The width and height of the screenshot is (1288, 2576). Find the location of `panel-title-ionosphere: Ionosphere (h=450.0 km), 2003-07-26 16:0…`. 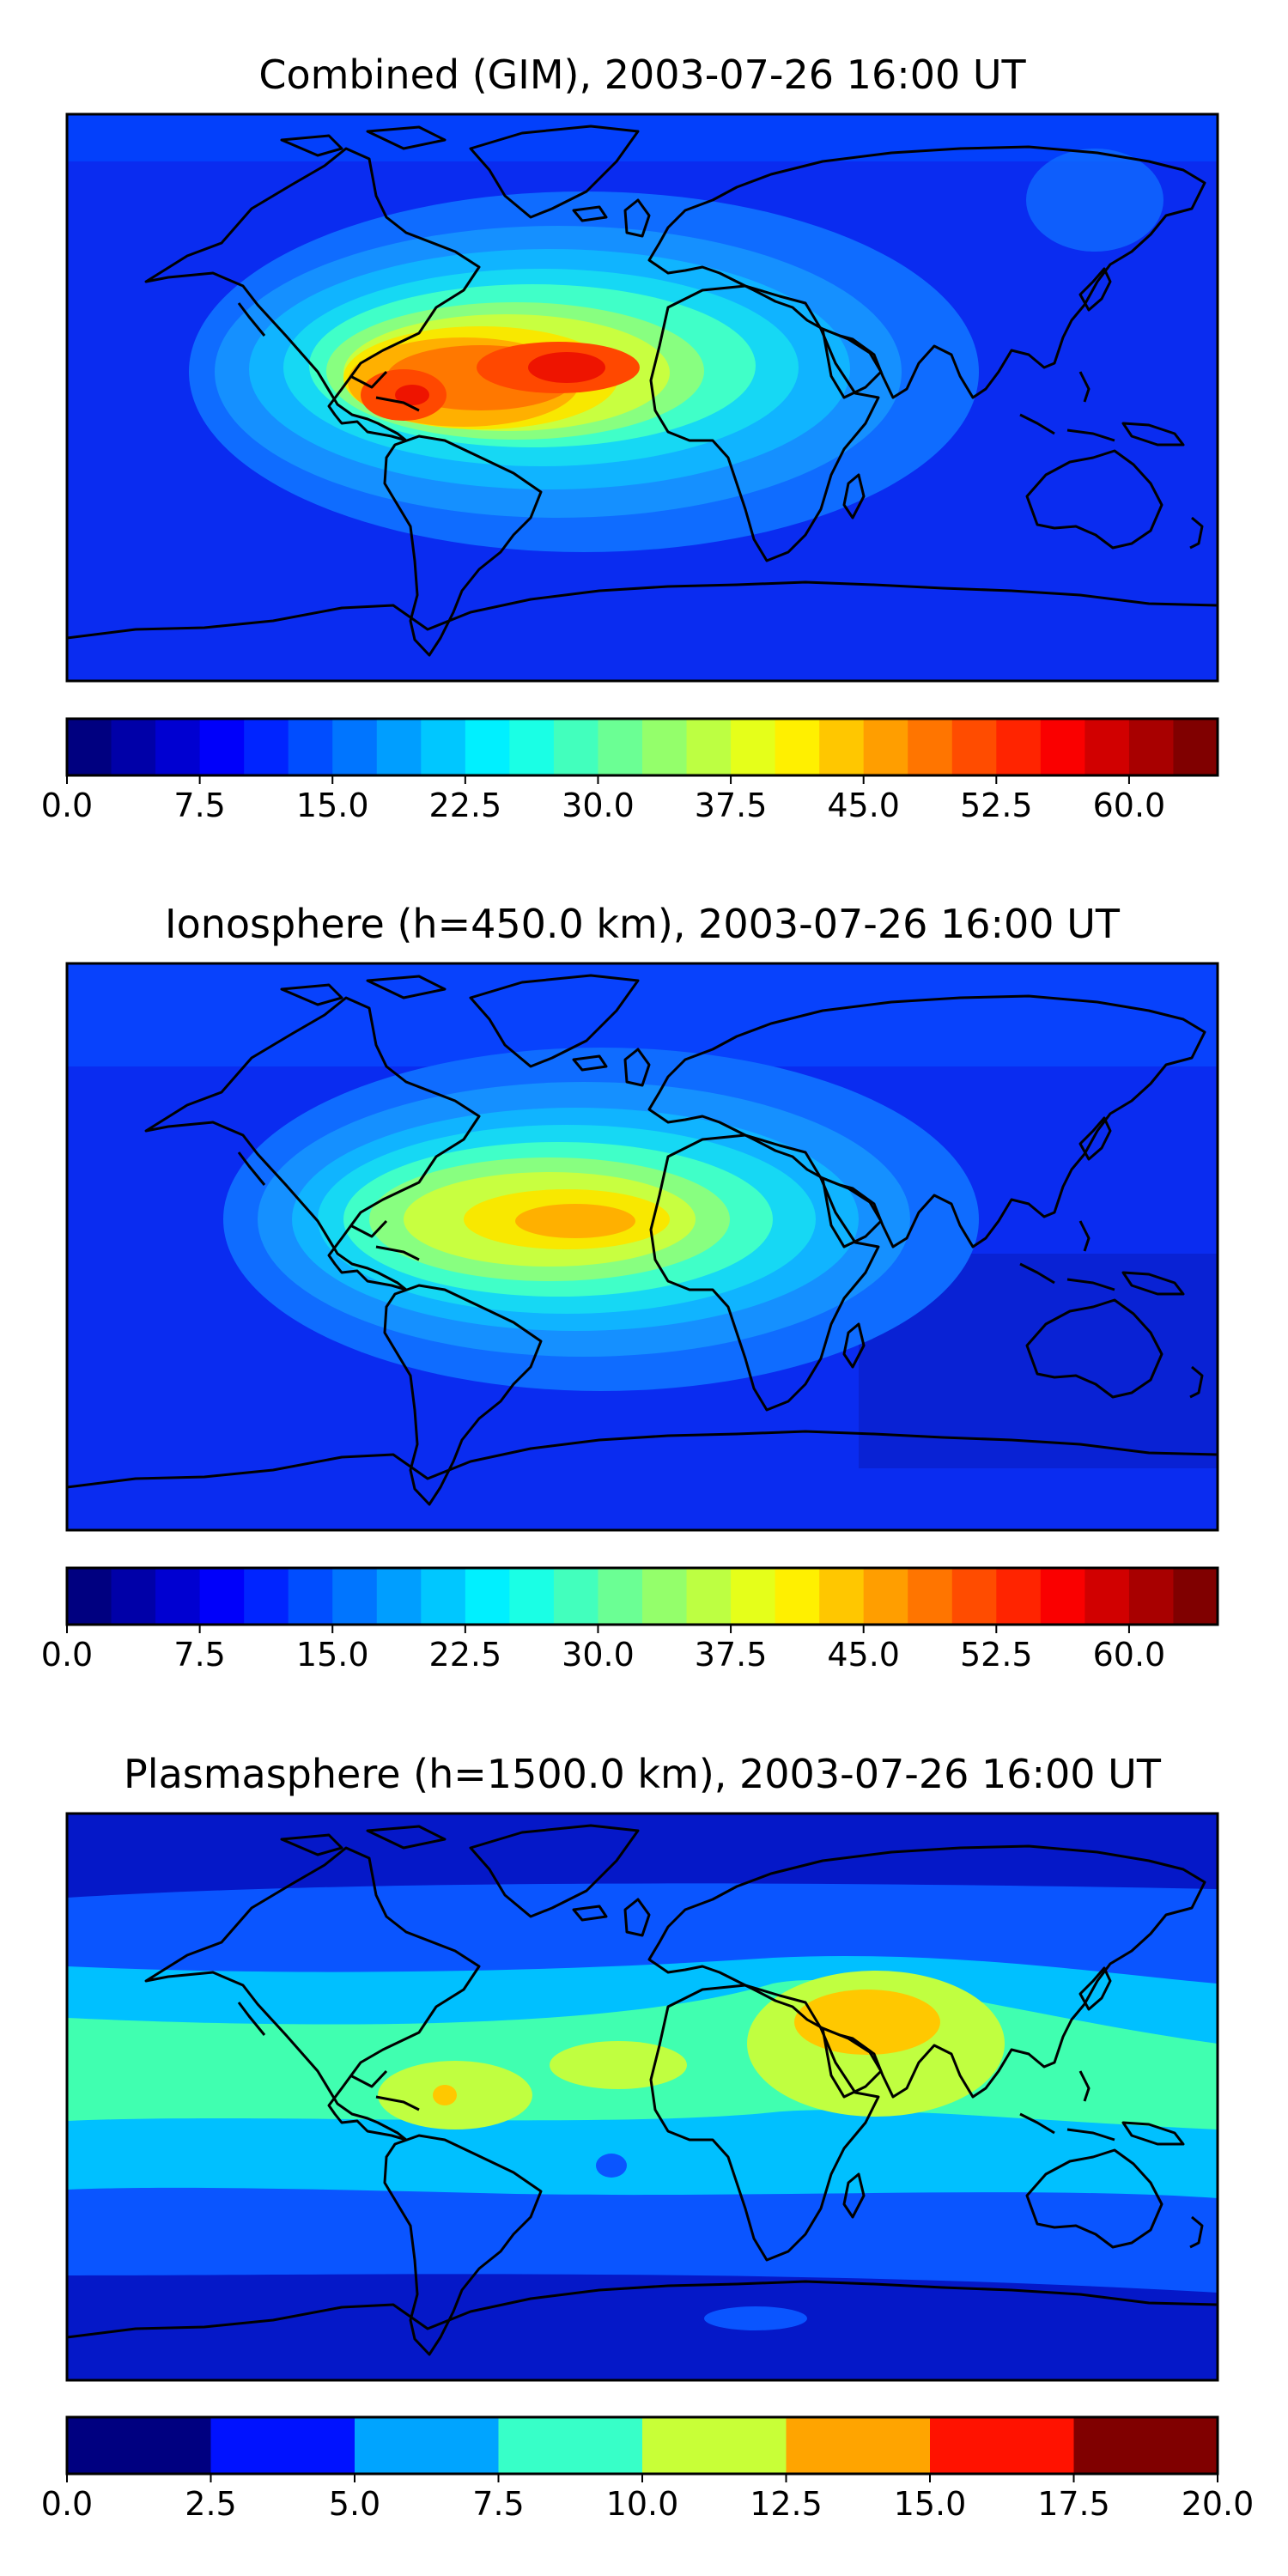

panel-title-ionosphere: Ionosphere (h=450.0 km), 2003-07-26 16:0… is located at coordinates (643, 924).